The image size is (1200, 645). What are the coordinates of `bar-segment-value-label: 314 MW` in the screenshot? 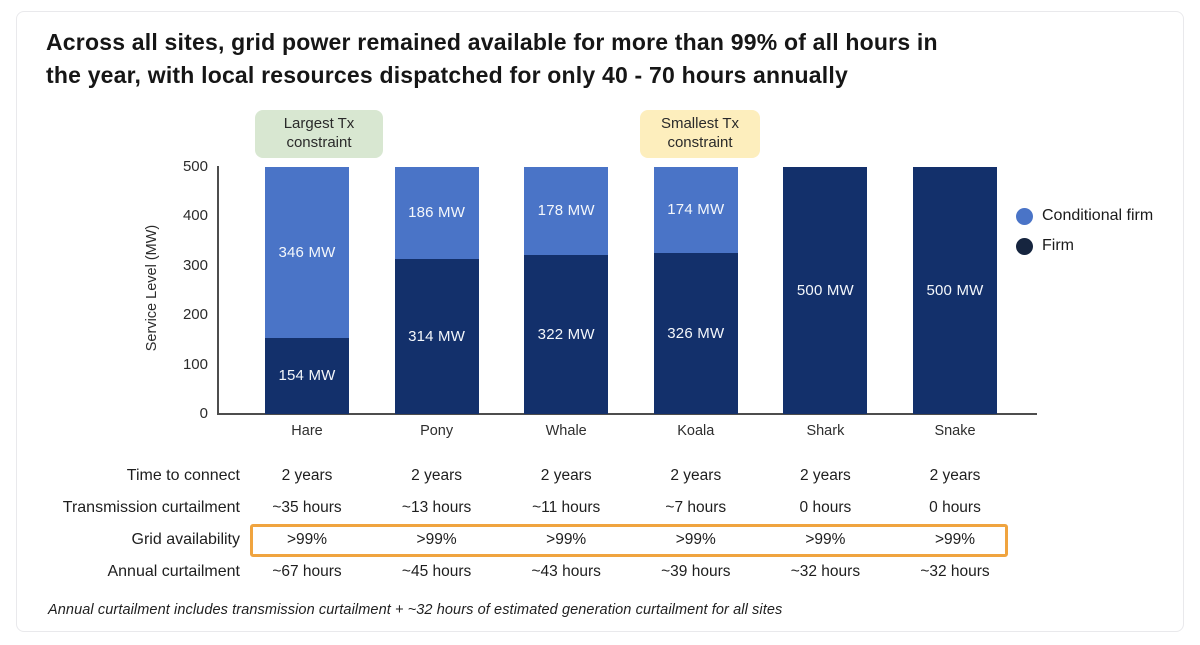 It's located at (437, 336).